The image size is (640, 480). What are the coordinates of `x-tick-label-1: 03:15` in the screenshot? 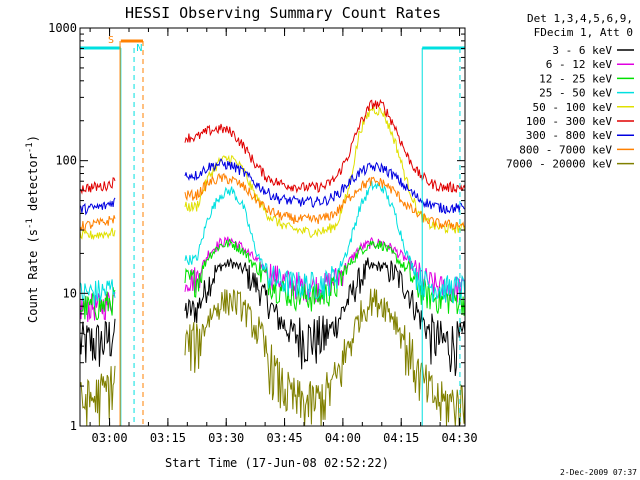 It's located at (168, 438).